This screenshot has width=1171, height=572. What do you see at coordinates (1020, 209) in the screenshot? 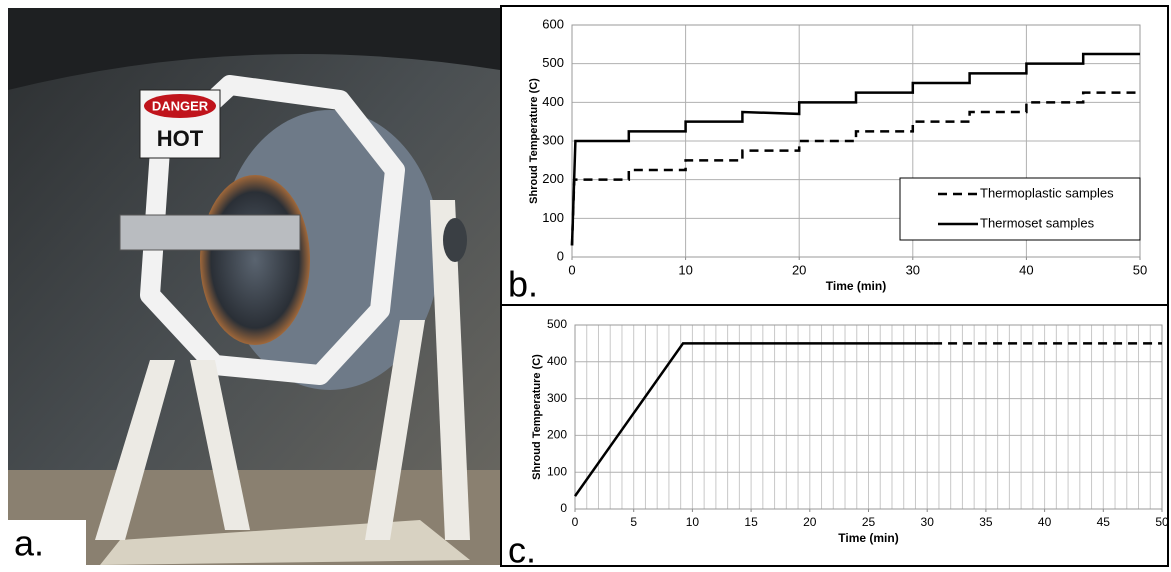
I see `legend-box` at bounding box center [1020, 209].